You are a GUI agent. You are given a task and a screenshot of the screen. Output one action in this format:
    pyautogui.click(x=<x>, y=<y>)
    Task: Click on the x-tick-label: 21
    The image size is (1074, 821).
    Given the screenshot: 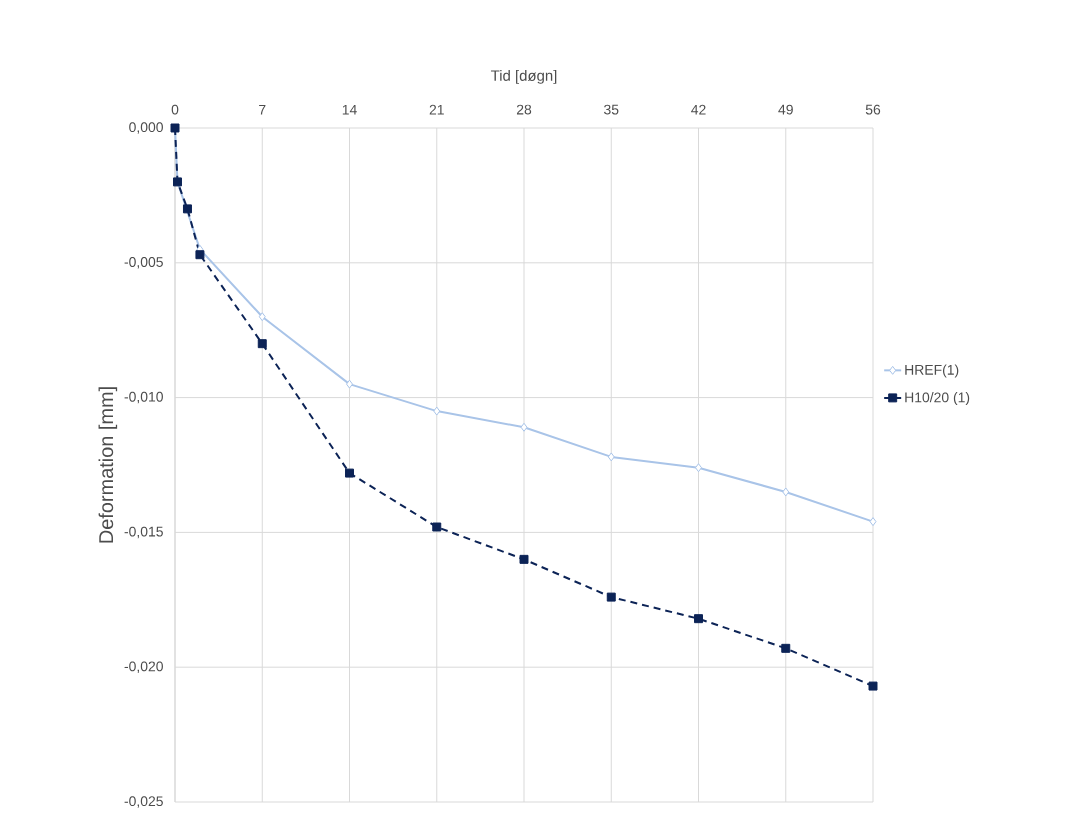 What is the action you would take?
    pyautogui.click(x=436, y=109)
    